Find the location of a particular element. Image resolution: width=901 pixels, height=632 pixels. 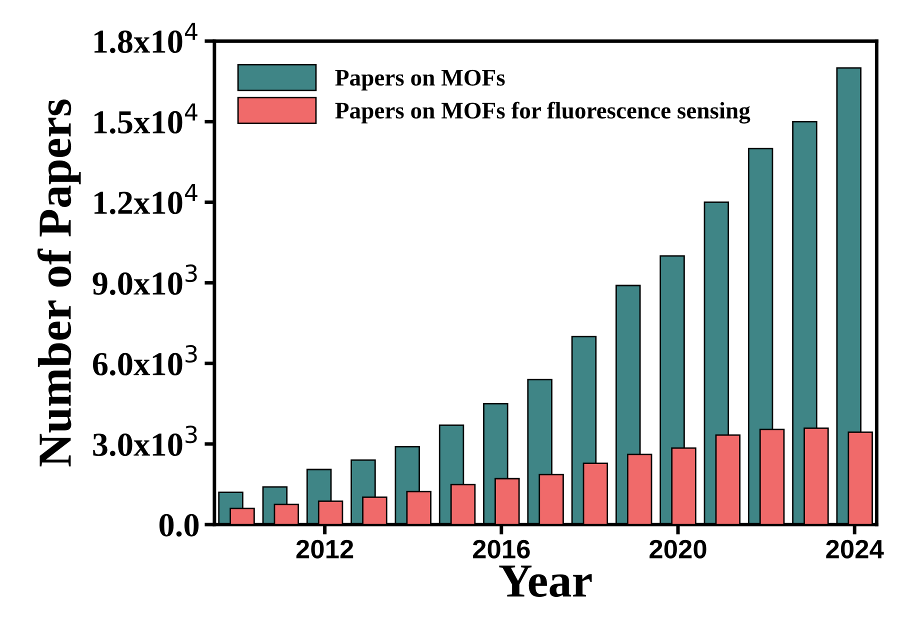

legend-label: Papers on MOFs for fluorescence sensing is located at coordinates (542, 113).